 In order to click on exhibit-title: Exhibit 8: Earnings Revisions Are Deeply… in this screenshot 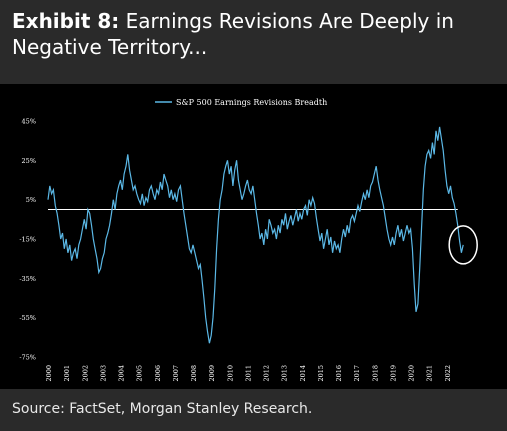, I will do `click(252, 34)`.